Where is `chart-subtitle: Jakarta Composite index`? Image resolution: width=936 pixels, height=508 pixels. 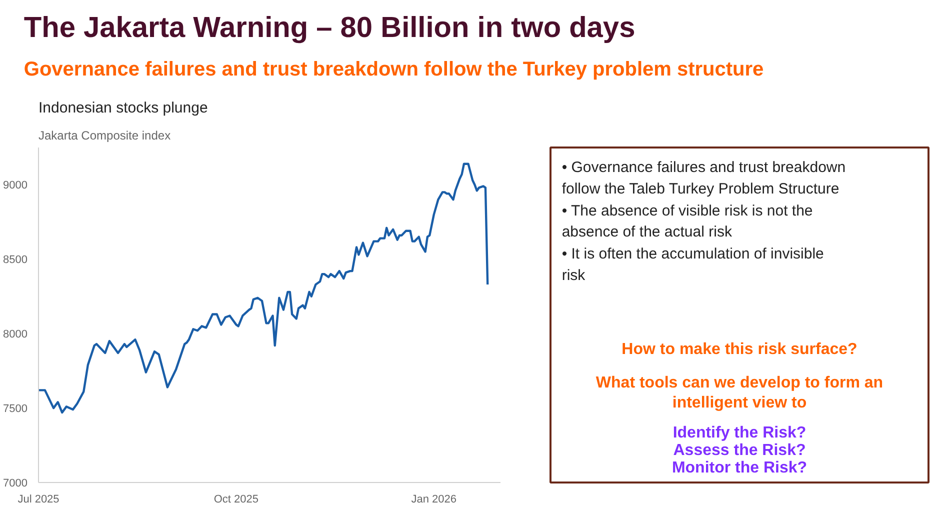 chart-subtitle: Jakarta Composite index is located at coordinates (104, 135).